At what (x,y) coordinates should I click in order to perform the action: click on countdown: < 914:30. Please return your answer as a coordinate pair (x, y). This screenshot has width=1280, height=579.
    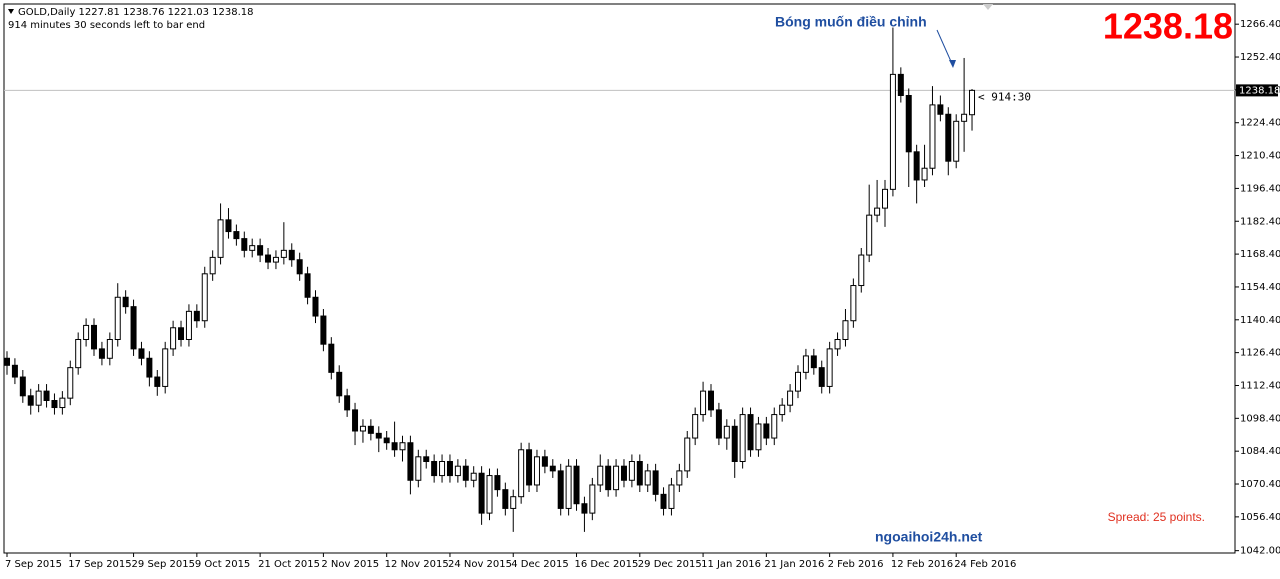
    Looking at the image, I should click on (1004, 96).